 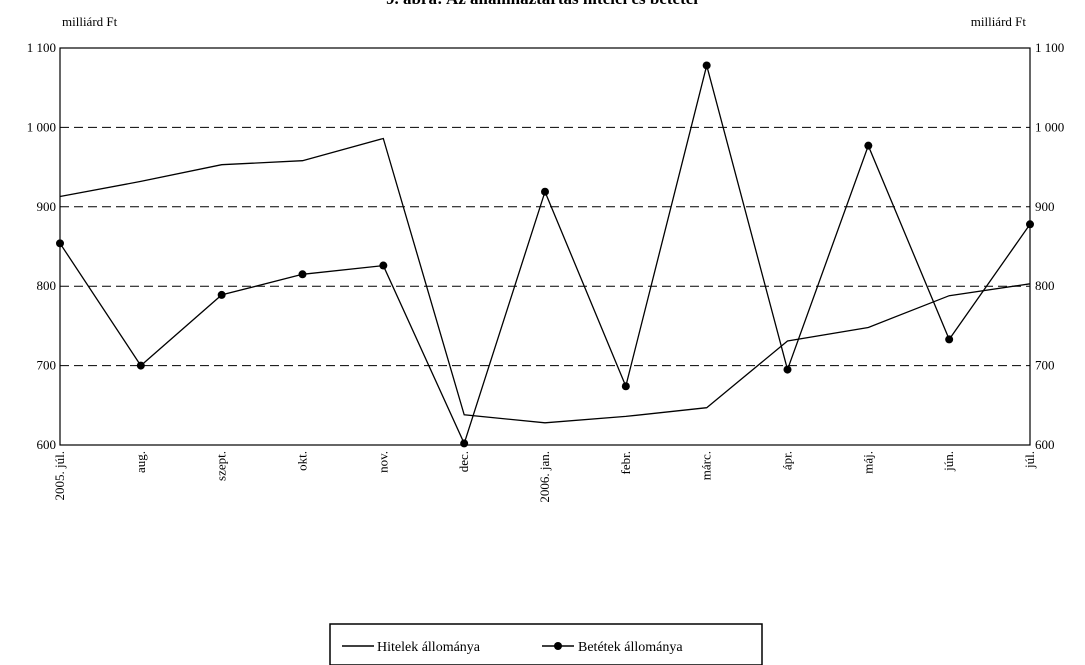 I want to click on x-tick-label: máj., so click(x=867, y=462).